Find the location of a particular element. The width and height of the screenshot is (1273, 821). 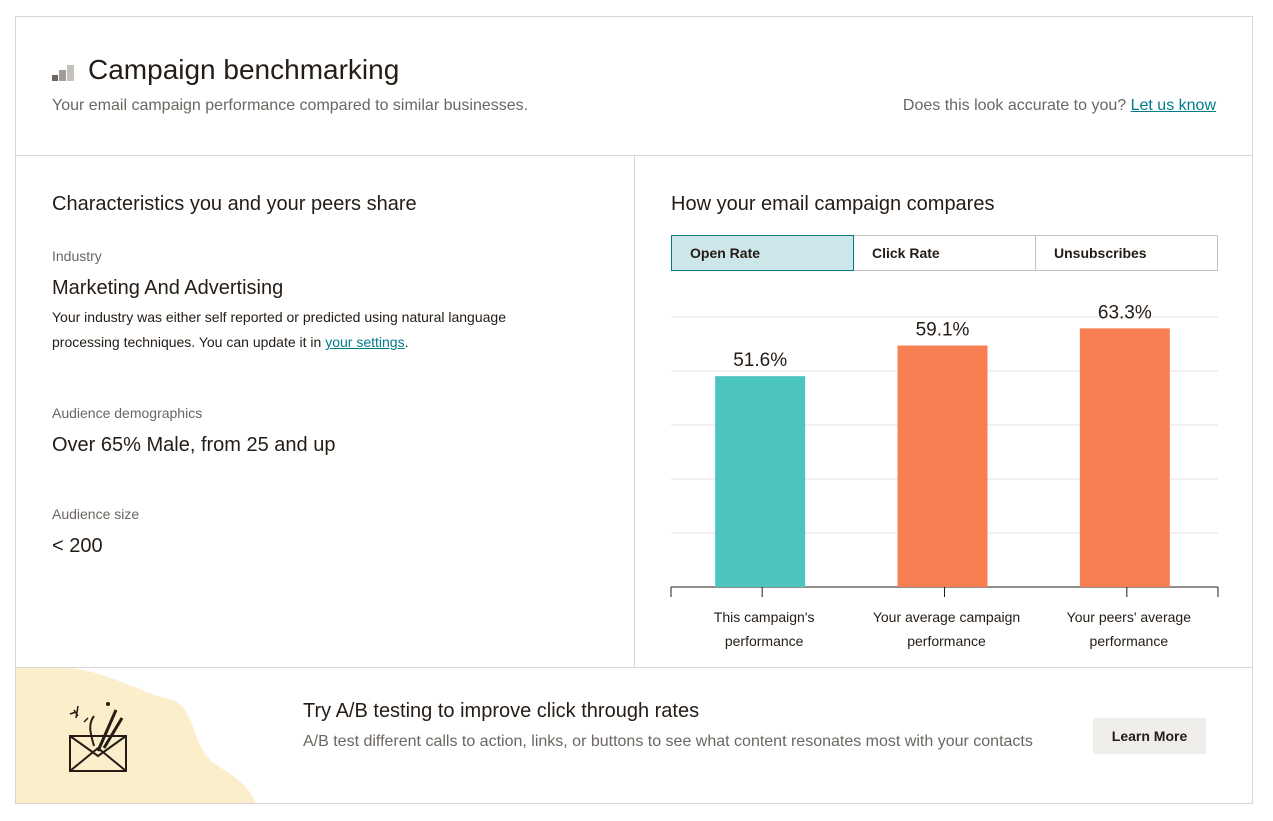

chart-data-label: 51.6% is located at coordinates (760, 360).